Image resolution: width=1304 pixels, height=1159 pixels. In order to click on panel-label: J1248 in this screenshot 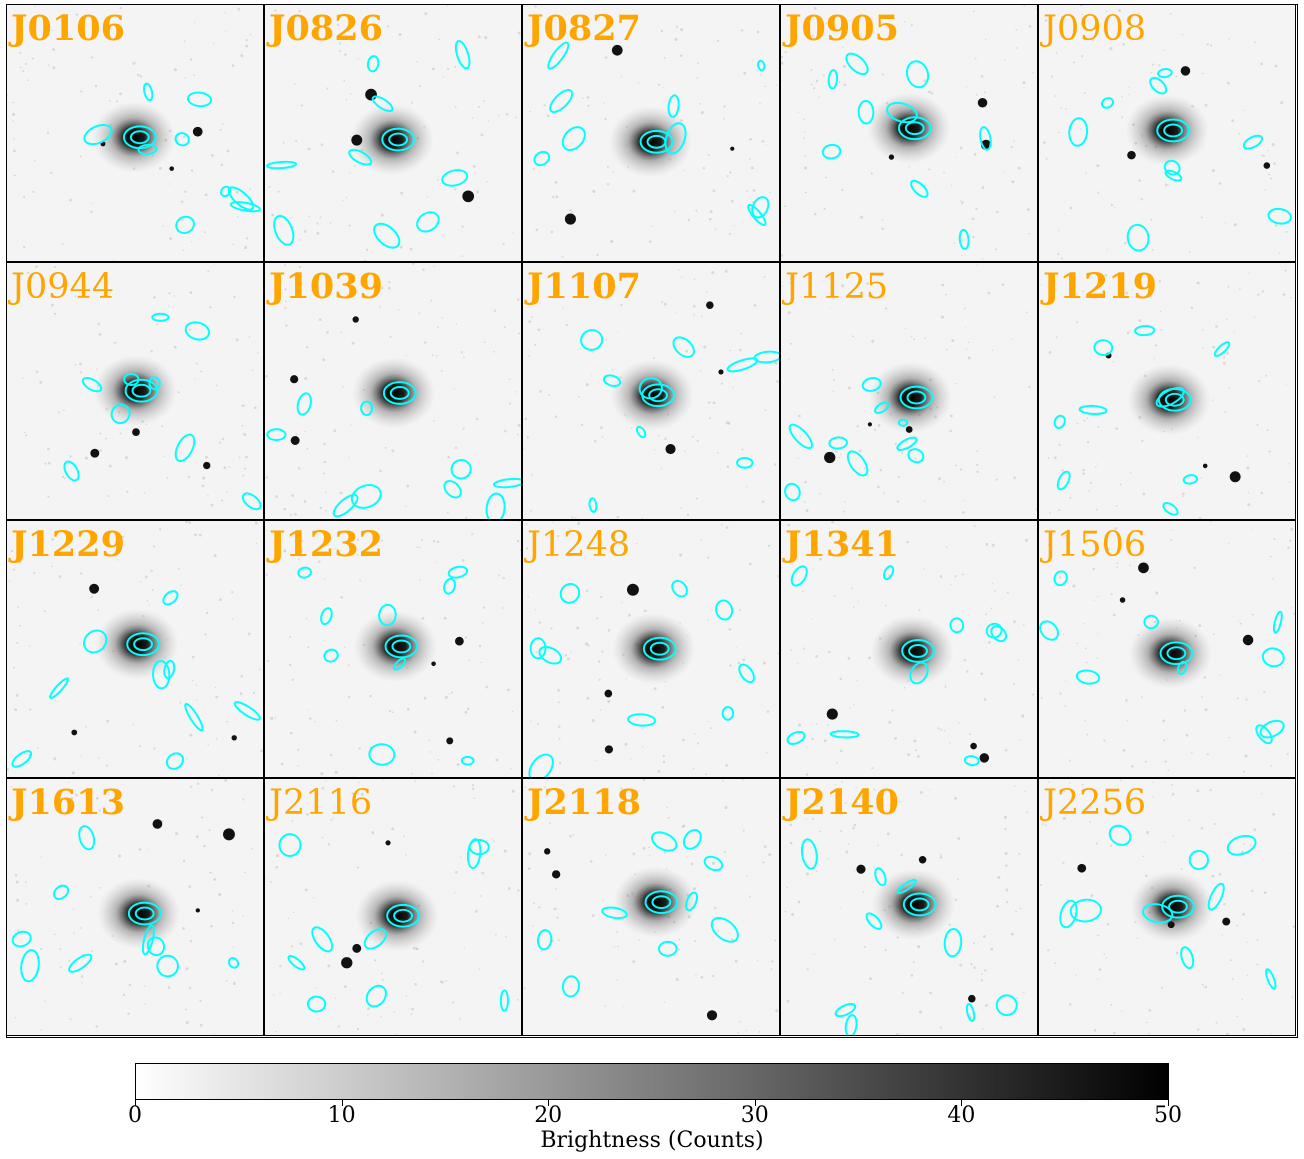, I will do `click(579, 545)`.